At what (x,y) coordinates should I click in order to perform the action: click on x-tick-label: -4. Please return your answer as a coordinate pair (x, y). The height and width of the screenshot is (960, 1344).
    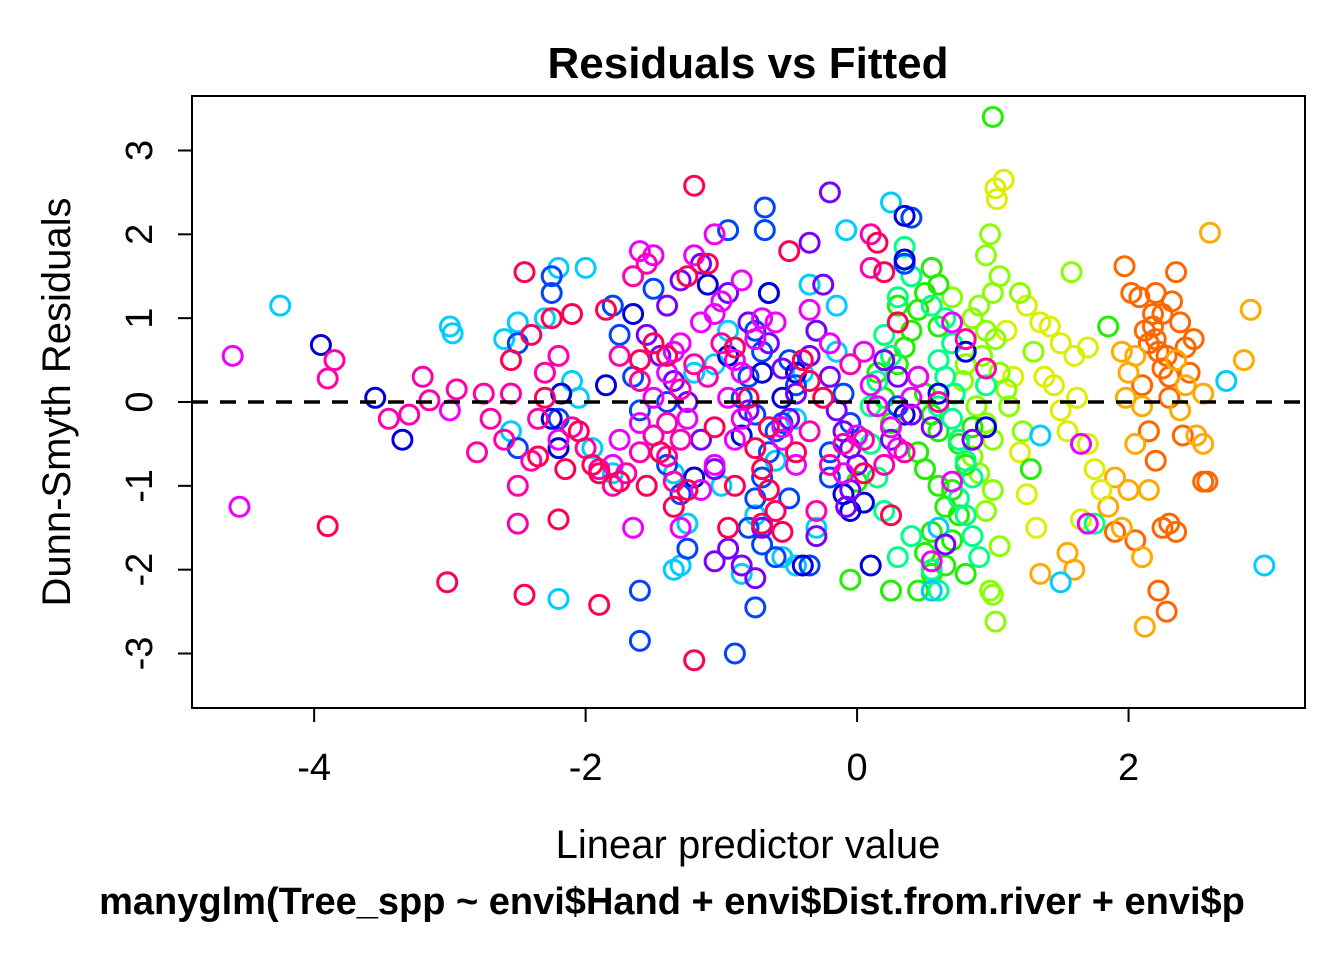
    Looking at the image, I should click on (314, 768).